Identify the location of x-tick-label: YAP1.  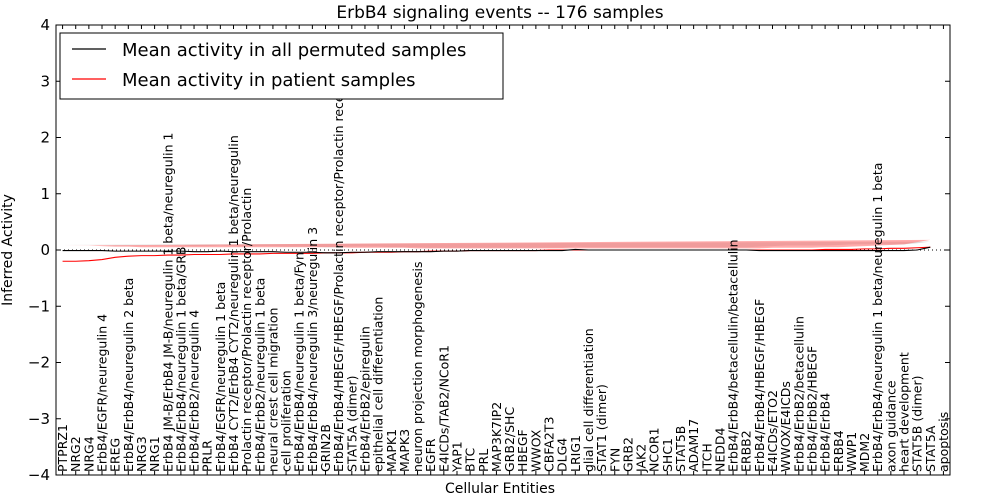
(456, 457).